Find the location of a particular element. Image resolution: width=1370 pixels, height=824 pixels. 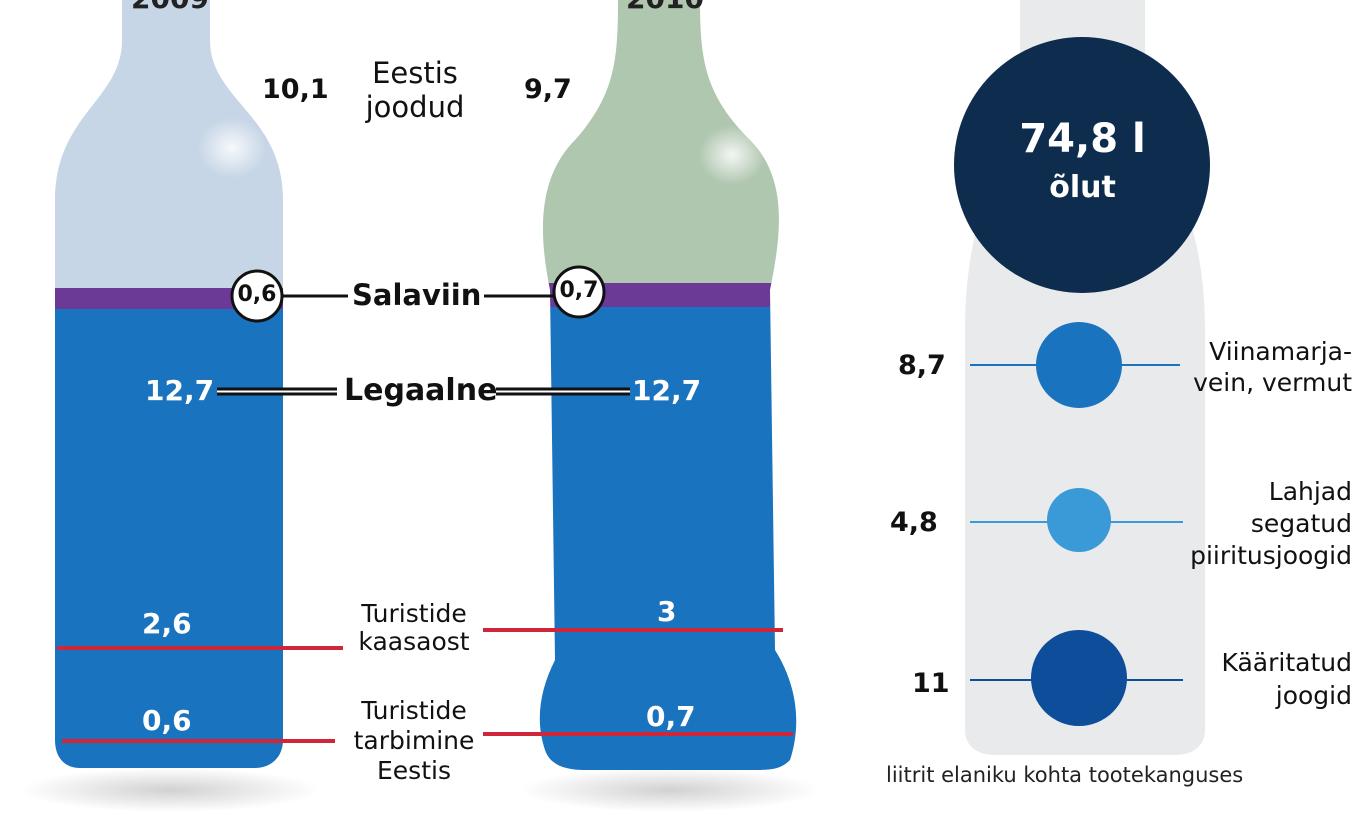

fermented-dot is located at coordinates (1079, 678).